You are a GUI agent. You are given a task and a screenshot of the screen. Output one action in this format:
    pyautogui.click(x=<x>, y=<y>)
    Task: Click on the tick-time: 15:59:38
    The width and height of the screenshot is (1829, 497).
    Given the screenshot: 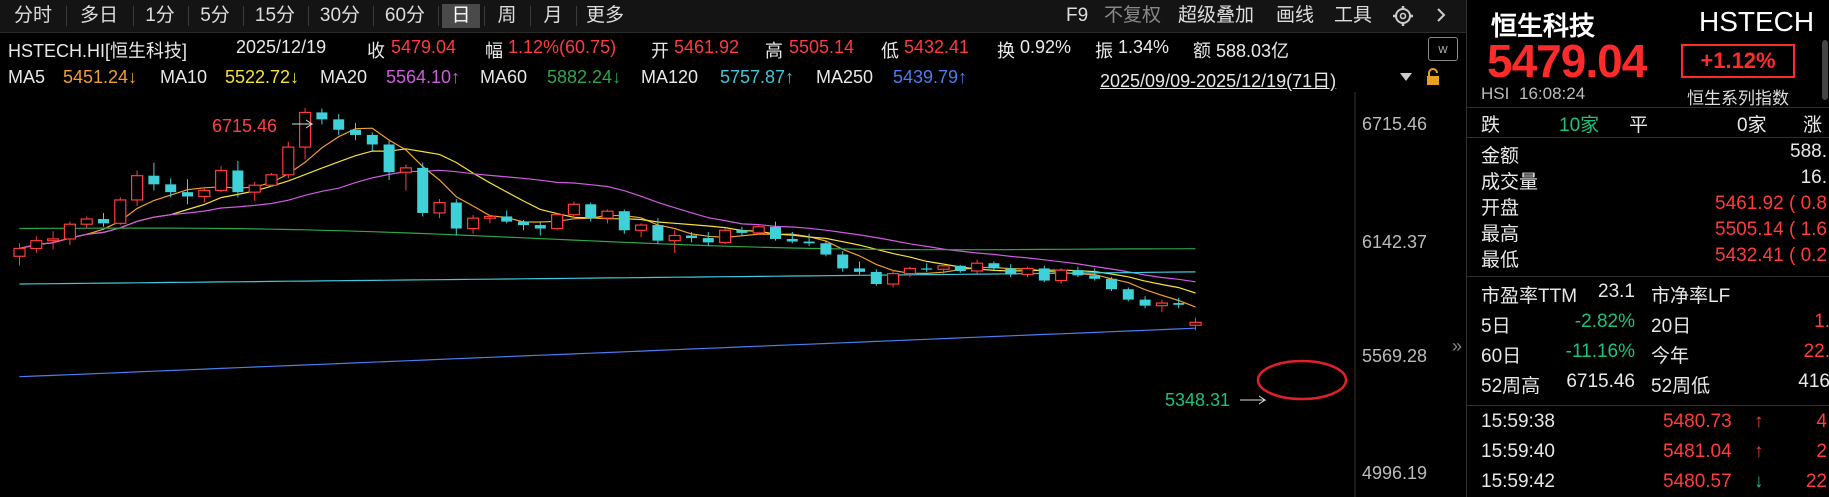 What is the action you would take?
    pyautogui.click(x=1518, y=421)
    